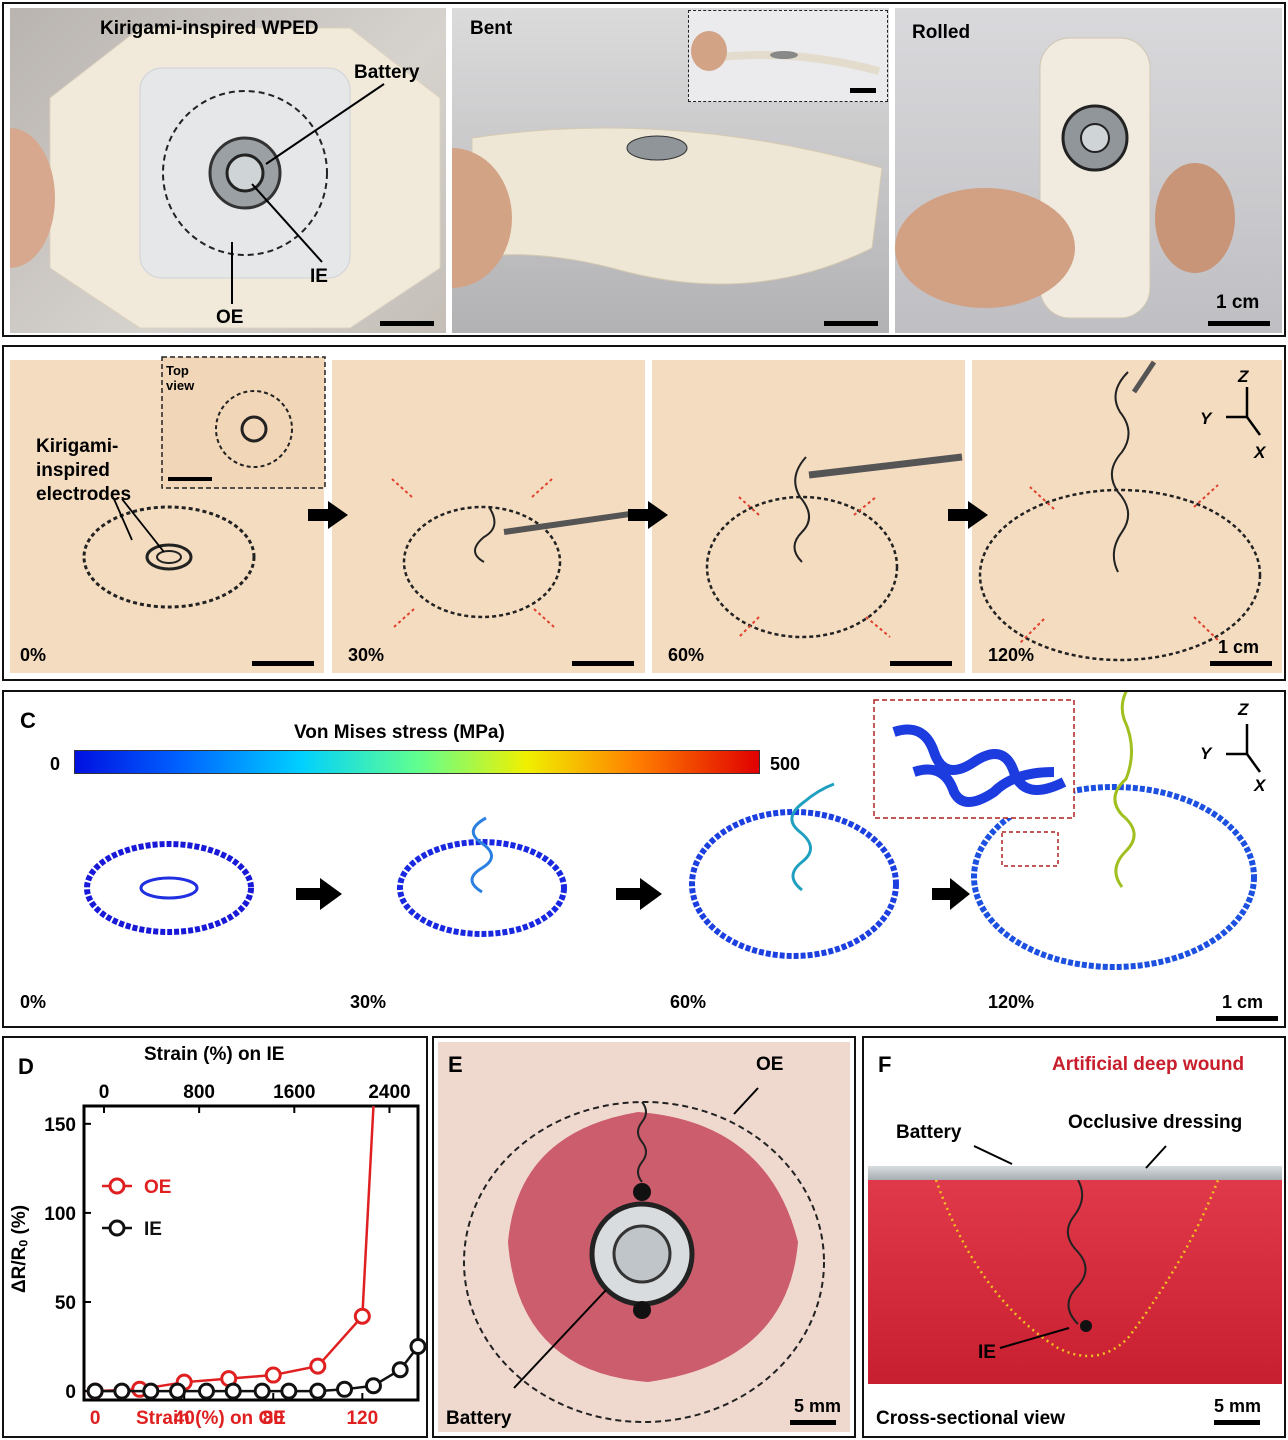  I want to click on x-tick-label-top: 0, so click(104, 1092).